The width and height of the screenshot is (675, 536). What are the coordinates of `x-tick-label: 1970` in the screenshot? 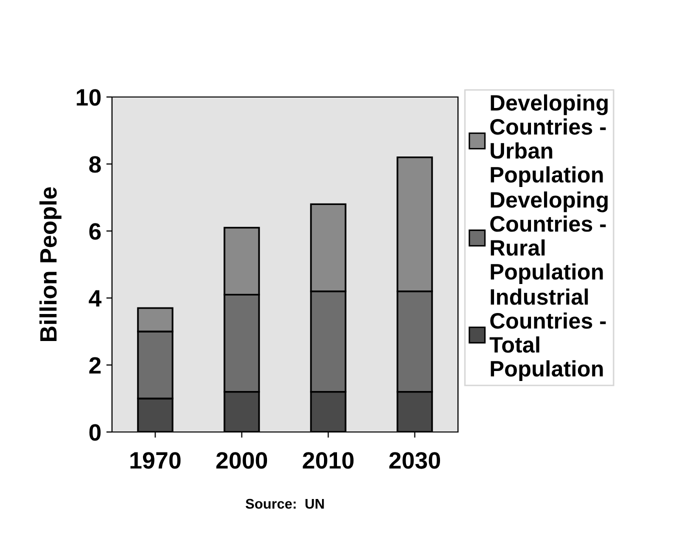 It's located at (155, 460).